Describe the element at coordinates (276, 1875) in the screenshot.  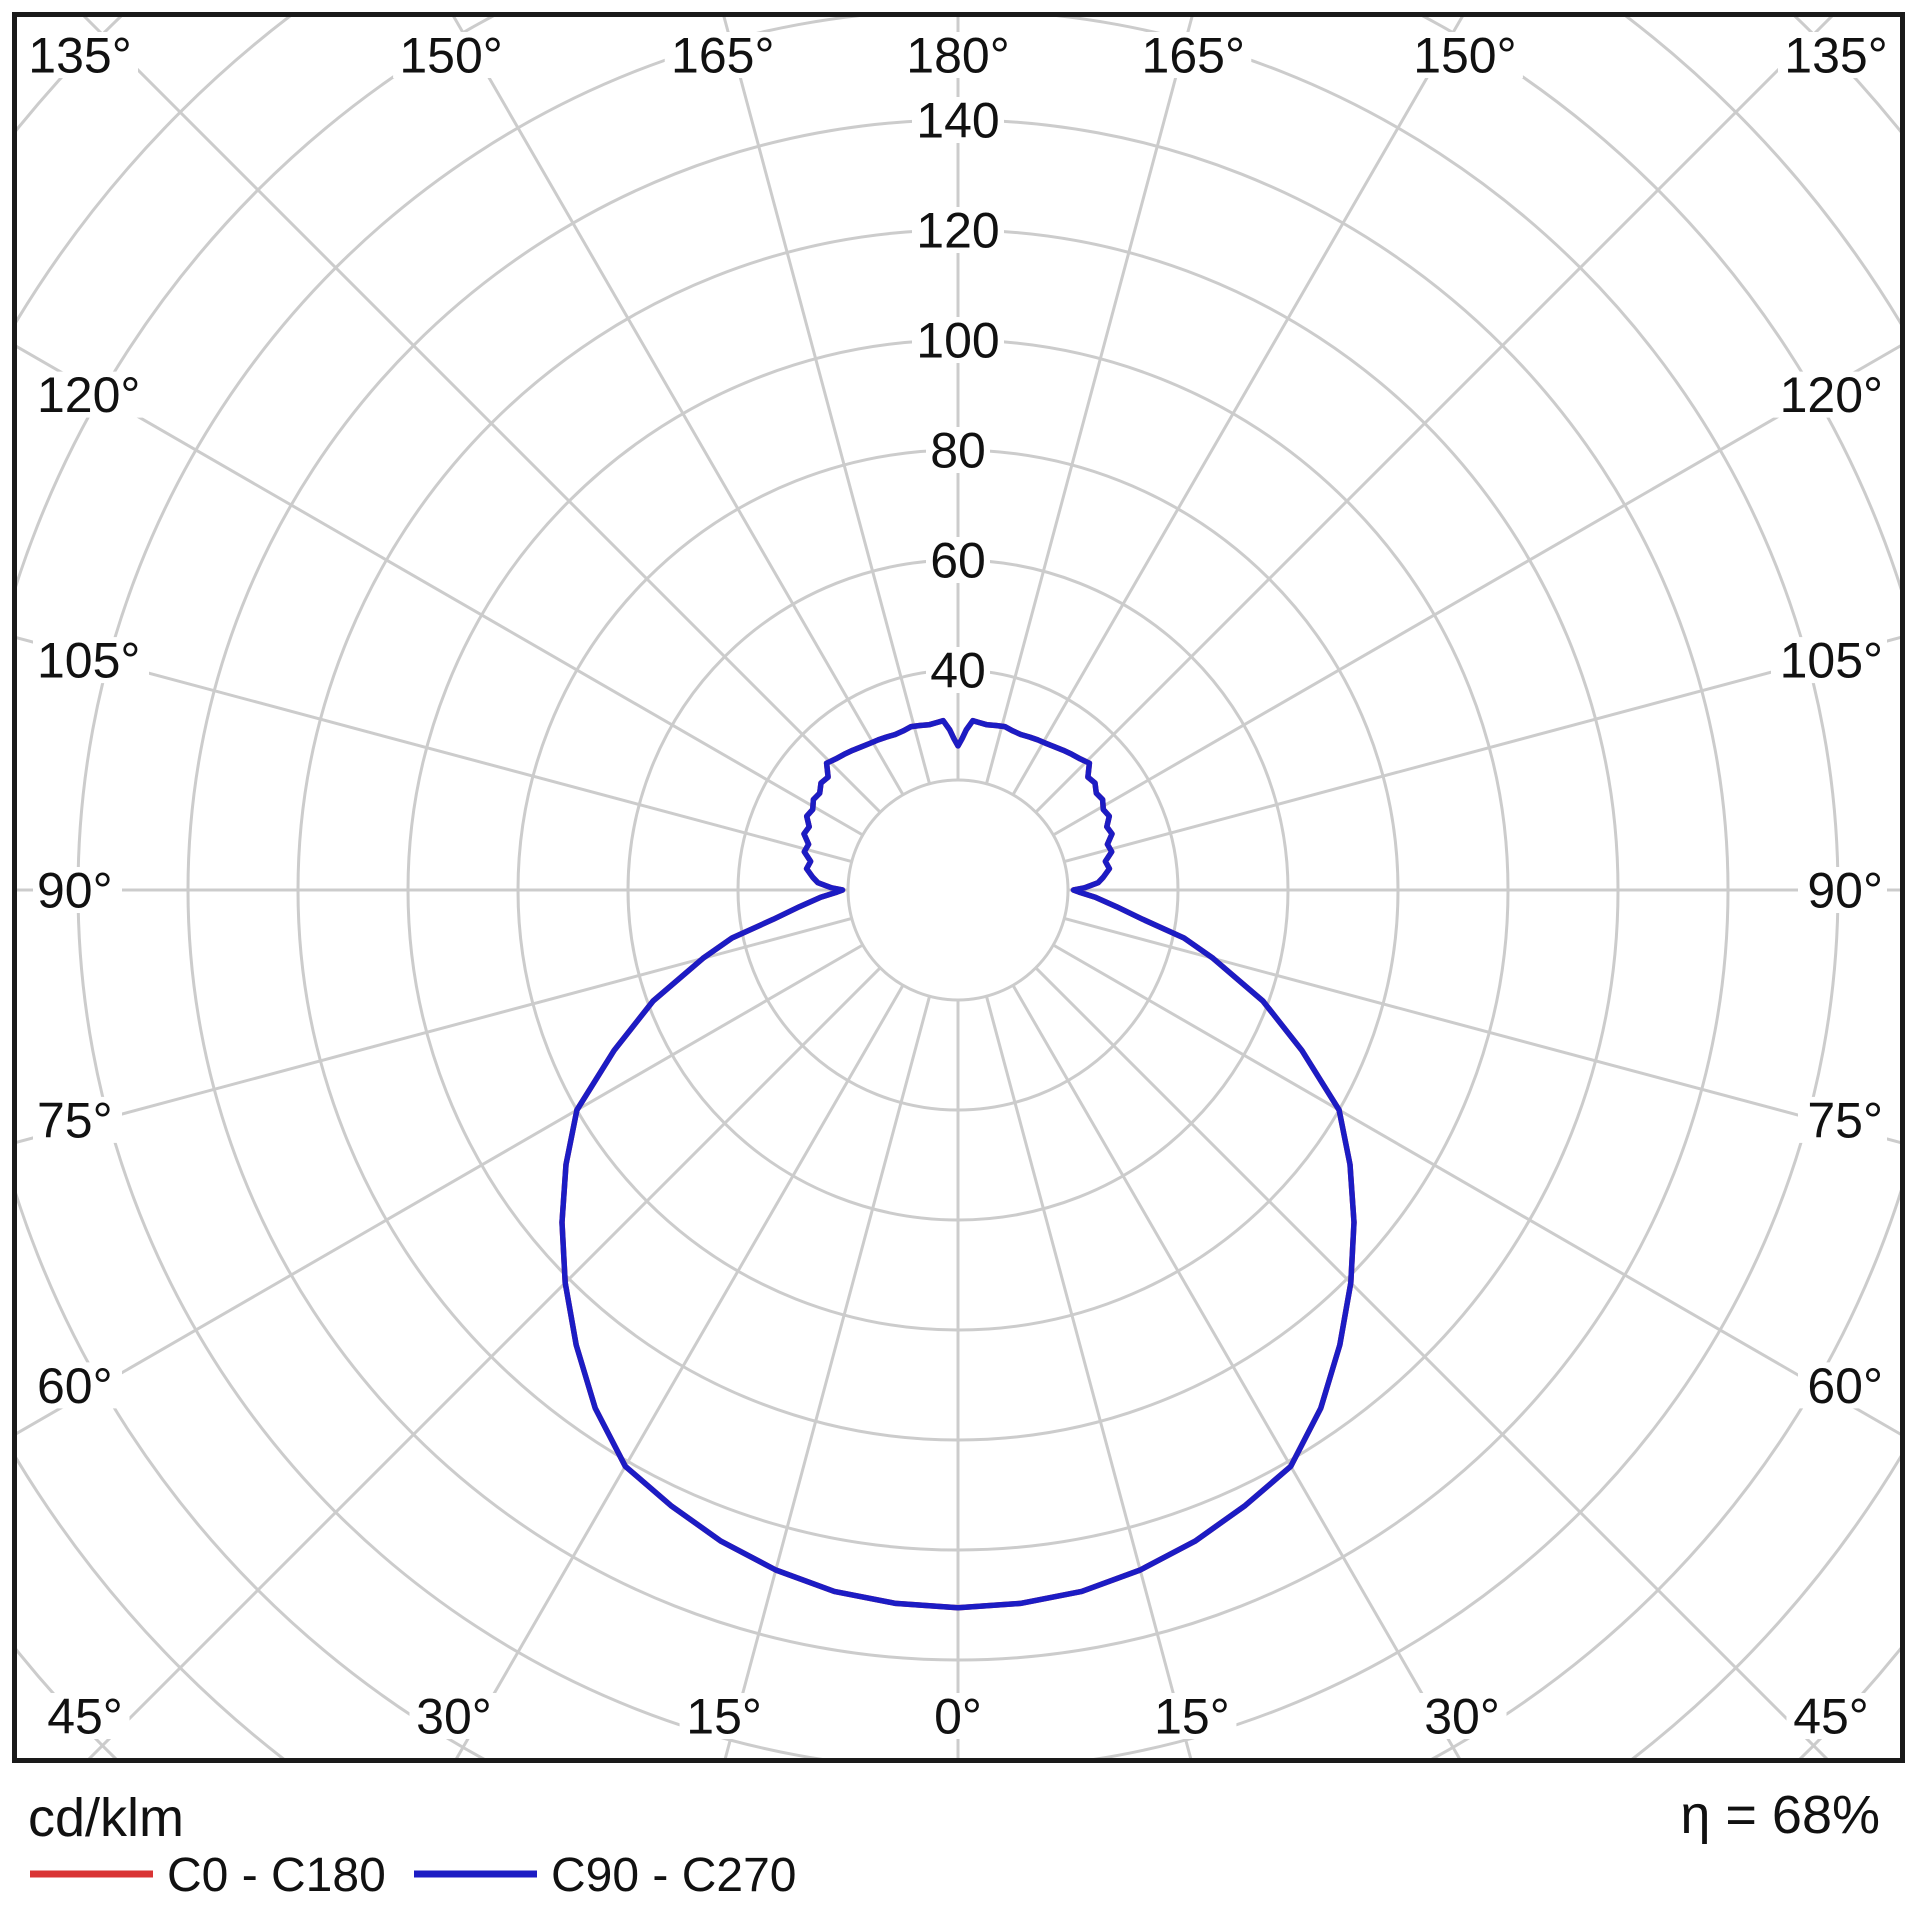
I see `legend-label-c0-c180: C0 - C180` at that location.